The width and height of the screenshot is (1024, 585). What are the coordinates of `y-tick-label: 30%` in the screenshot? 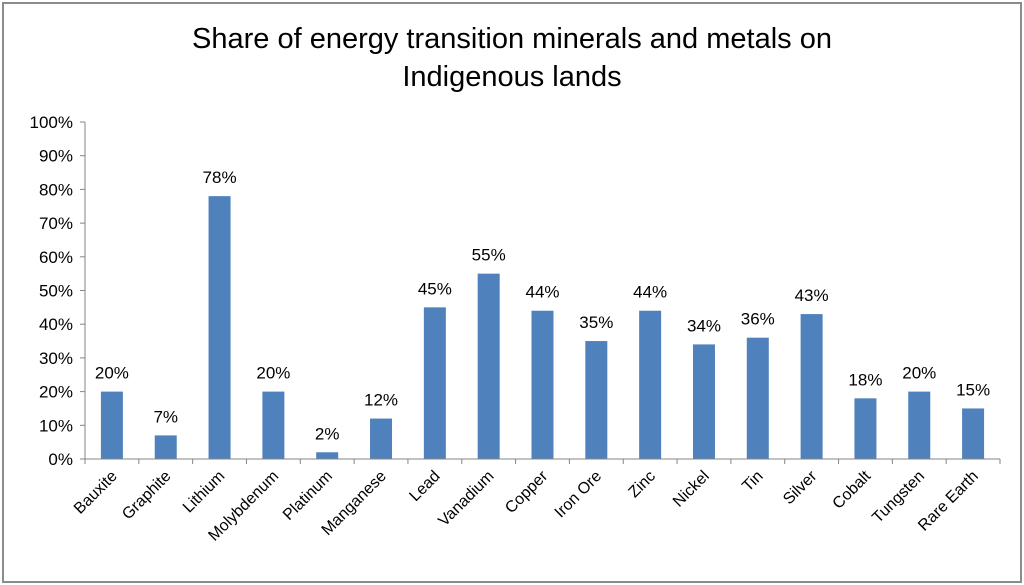 It's located at (56, 358).